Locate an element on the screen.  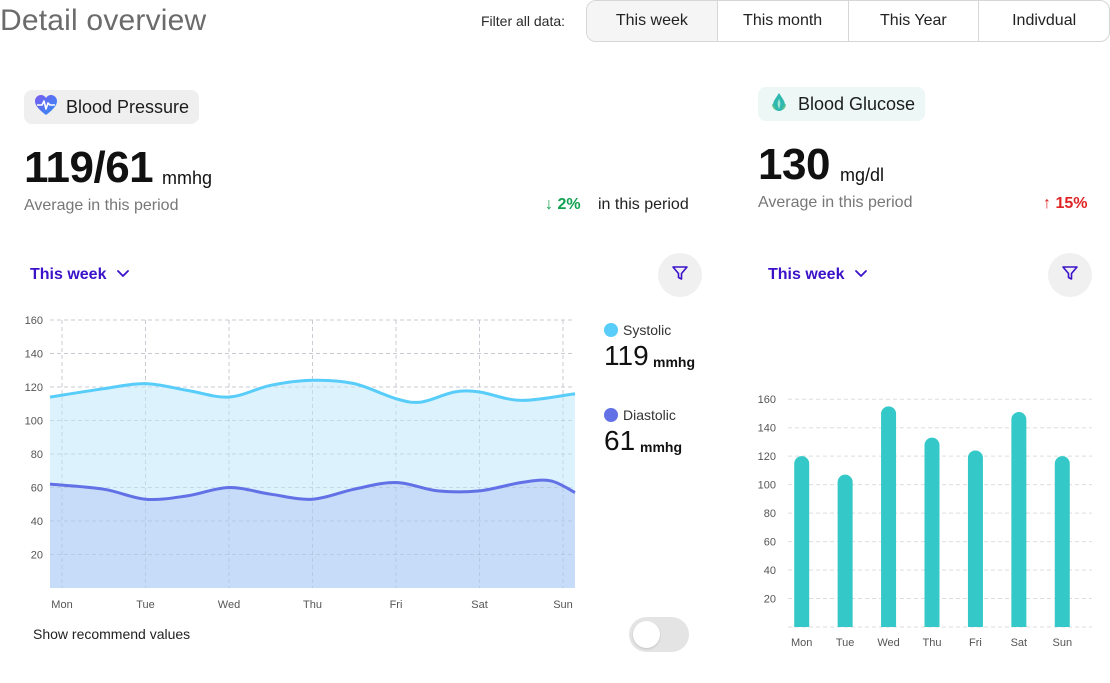
glucose-bar-mon is located at coordinates (802, 541).